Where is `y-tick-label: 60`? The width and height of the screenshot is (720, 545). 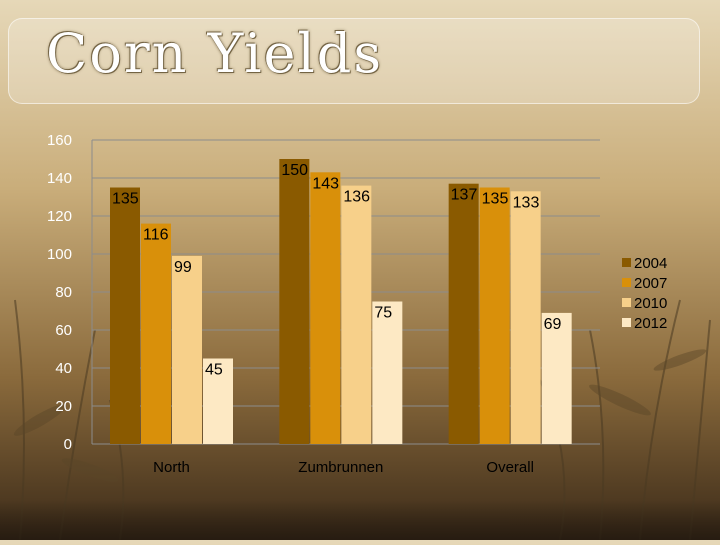
y-tick-label: 60 is located at coordinates (63, 330).